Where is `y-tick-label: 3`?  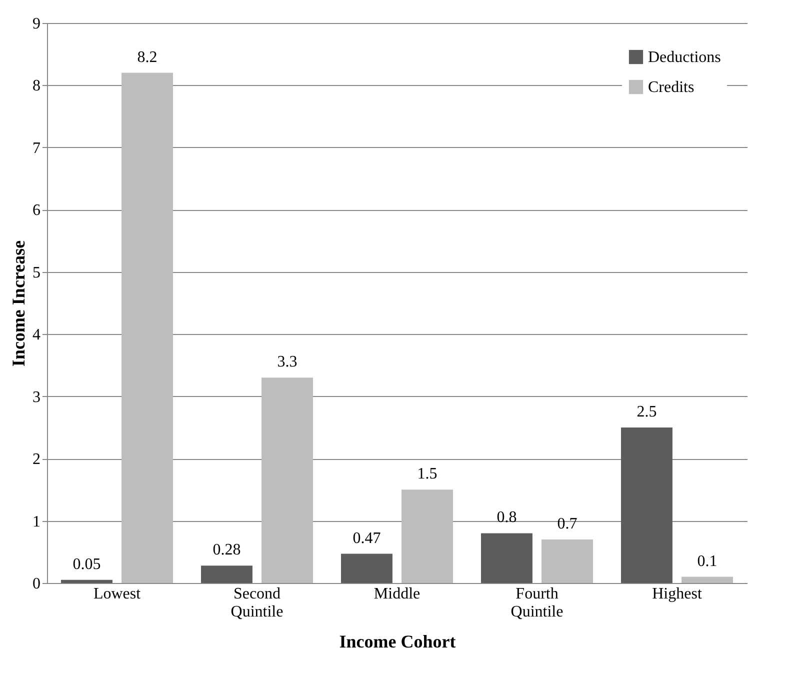 y-tick-label: 3 is located at coordinates (36, 397).